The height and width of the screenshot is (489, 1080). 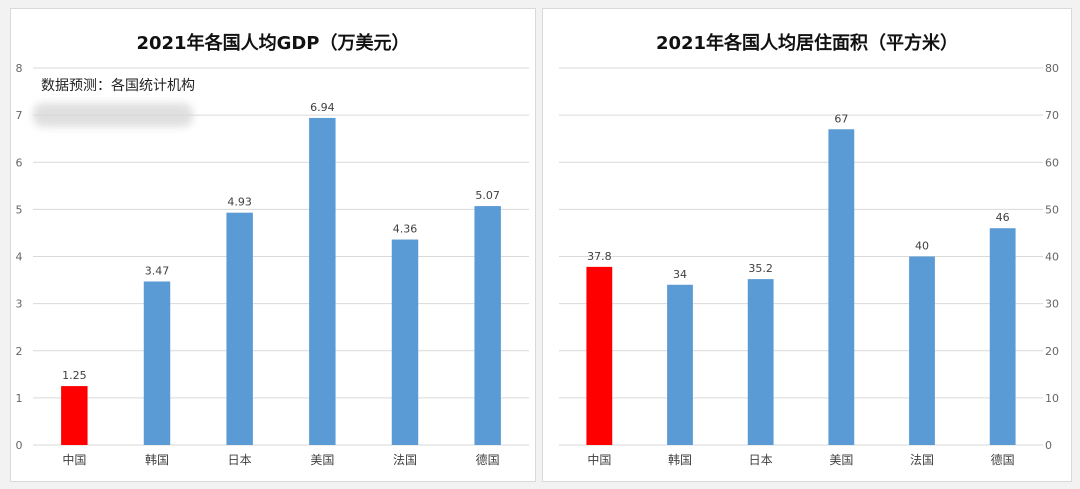 I want to click on chart-0-category-label: 日本, so click(x=240, y=460).